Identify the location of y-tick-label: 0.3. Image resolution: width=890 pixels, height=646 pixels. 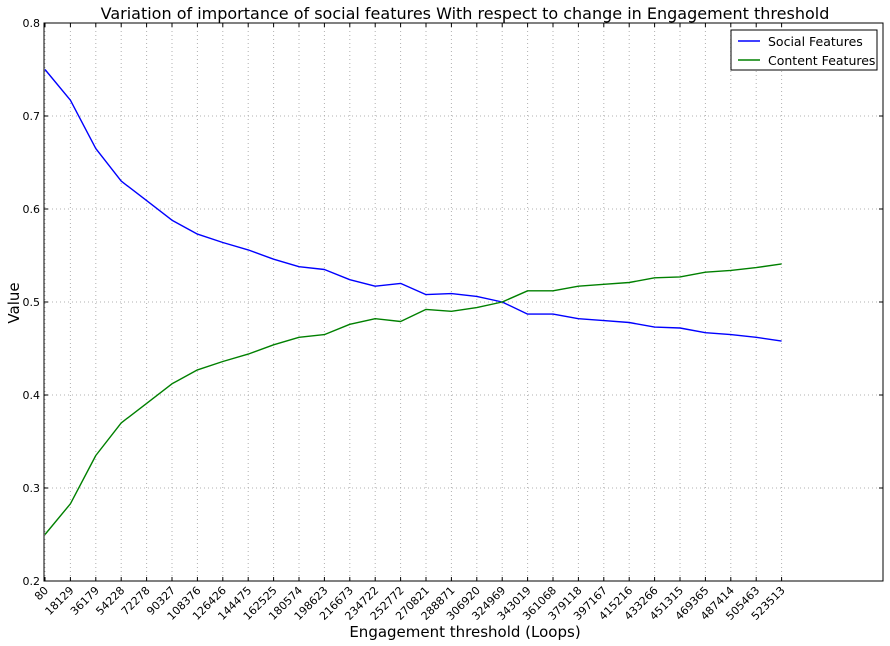
(32, 488).